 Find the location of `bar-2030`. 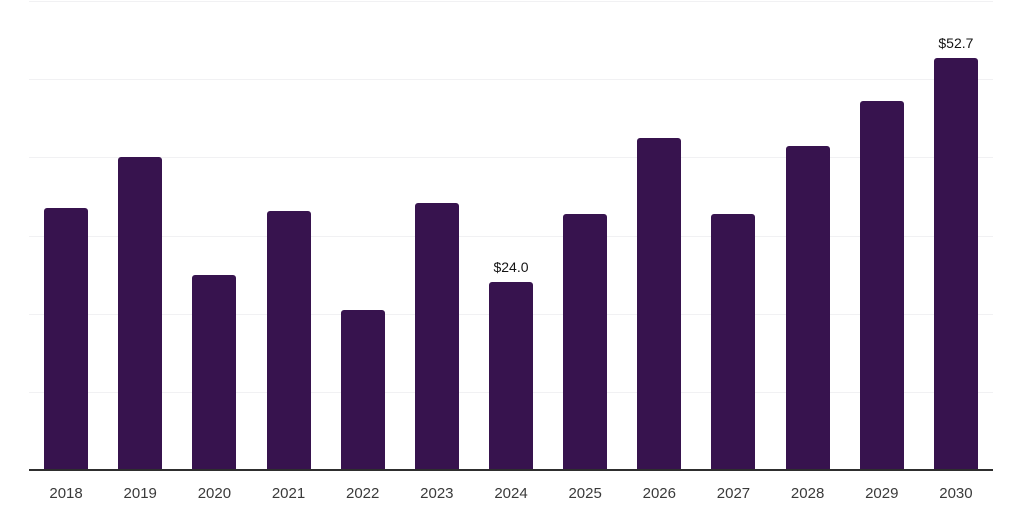

bar-2030 is located at coordinates (955, 264).